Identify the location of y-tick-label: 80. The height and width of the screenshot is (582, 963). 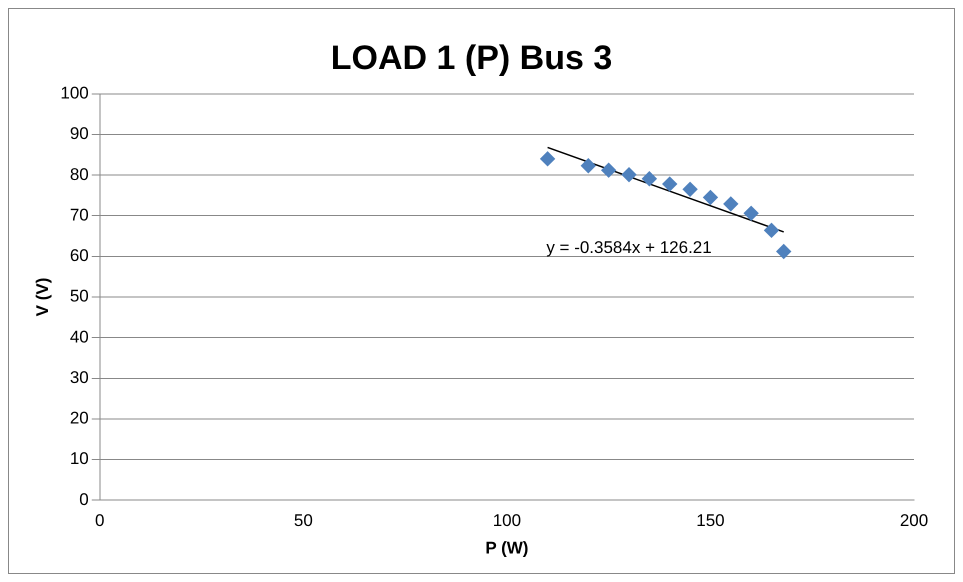
(79, 174).